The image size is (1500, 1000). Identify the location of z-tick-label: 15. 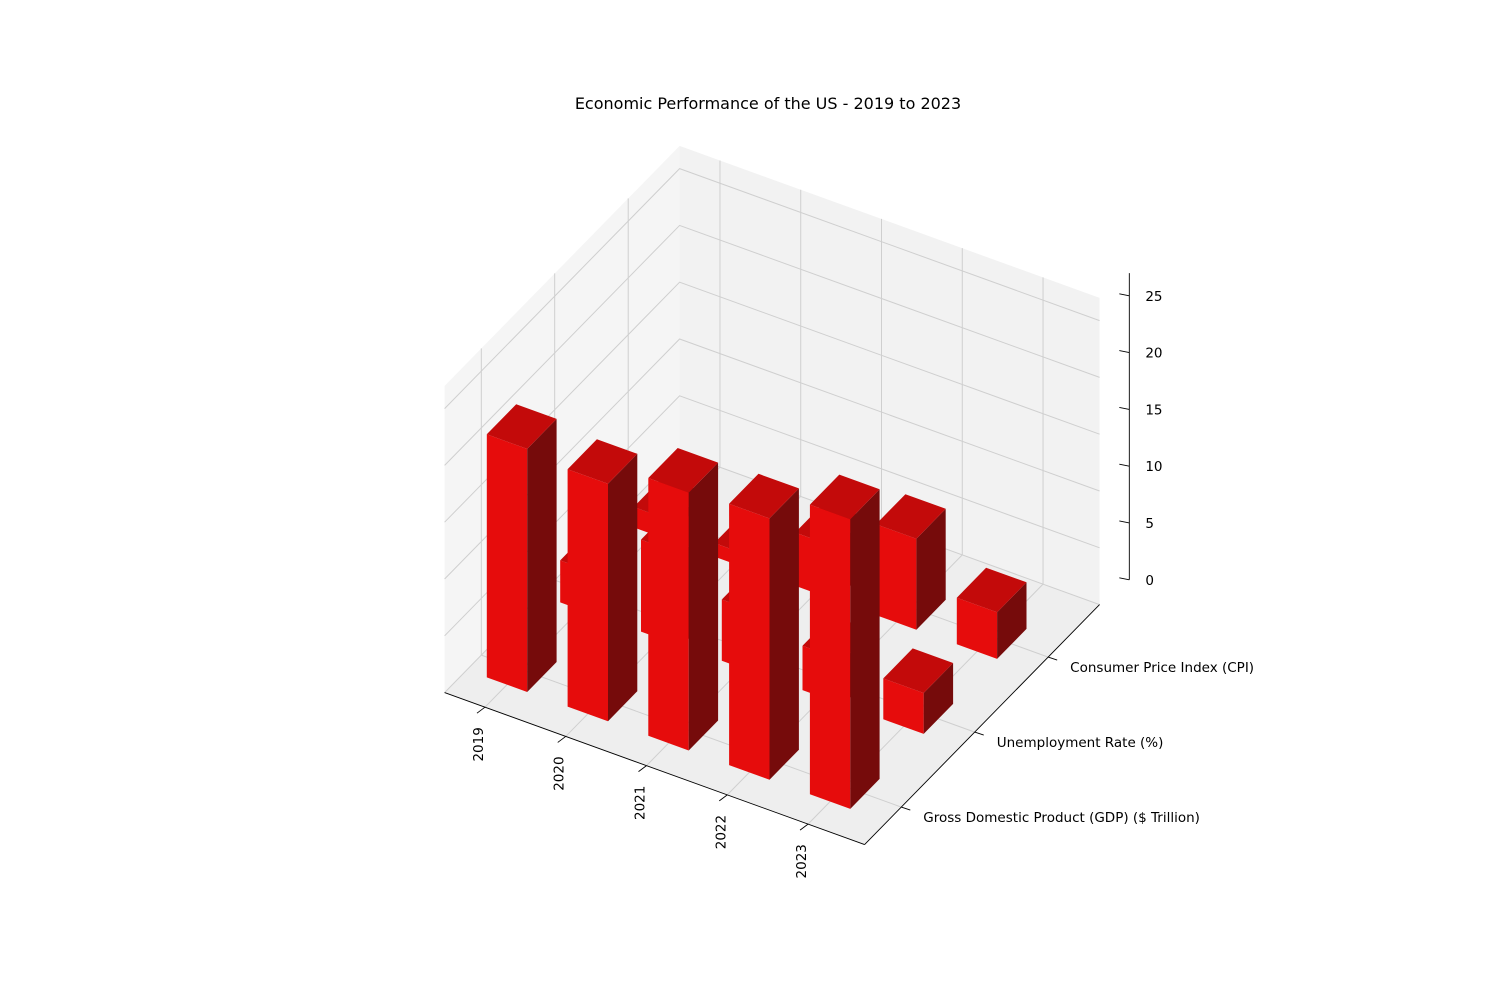
(1153, 410).